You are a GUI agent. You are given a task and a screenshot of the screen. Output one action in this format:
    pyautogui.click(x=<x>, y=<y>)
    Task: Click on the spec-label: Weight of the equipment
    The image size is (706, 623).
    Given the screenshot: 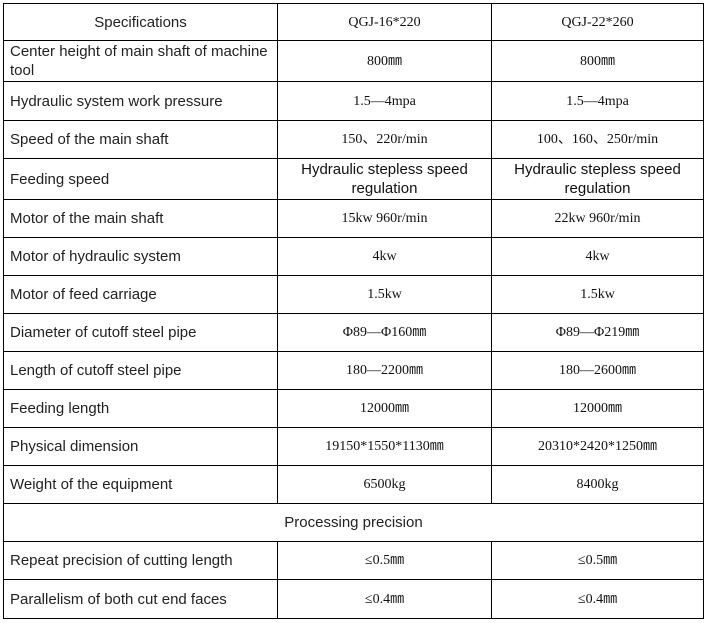 What is the action you would take?
    pyautogui.click(x=140, y=484)
    